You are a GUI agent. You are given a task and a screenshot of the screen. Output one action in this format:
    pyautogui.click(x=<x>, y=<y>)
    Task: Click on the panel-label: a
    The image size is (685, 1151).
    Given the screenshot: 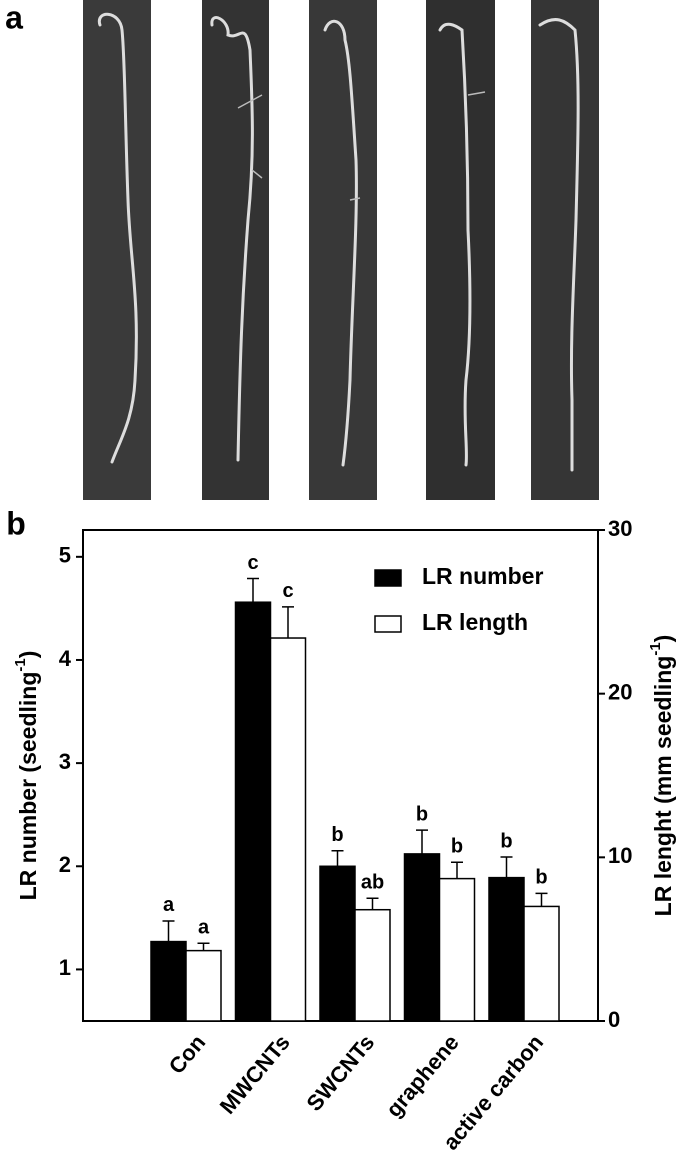 What is the action you would take?
    pyautogui.click(x=14, y=17)
    